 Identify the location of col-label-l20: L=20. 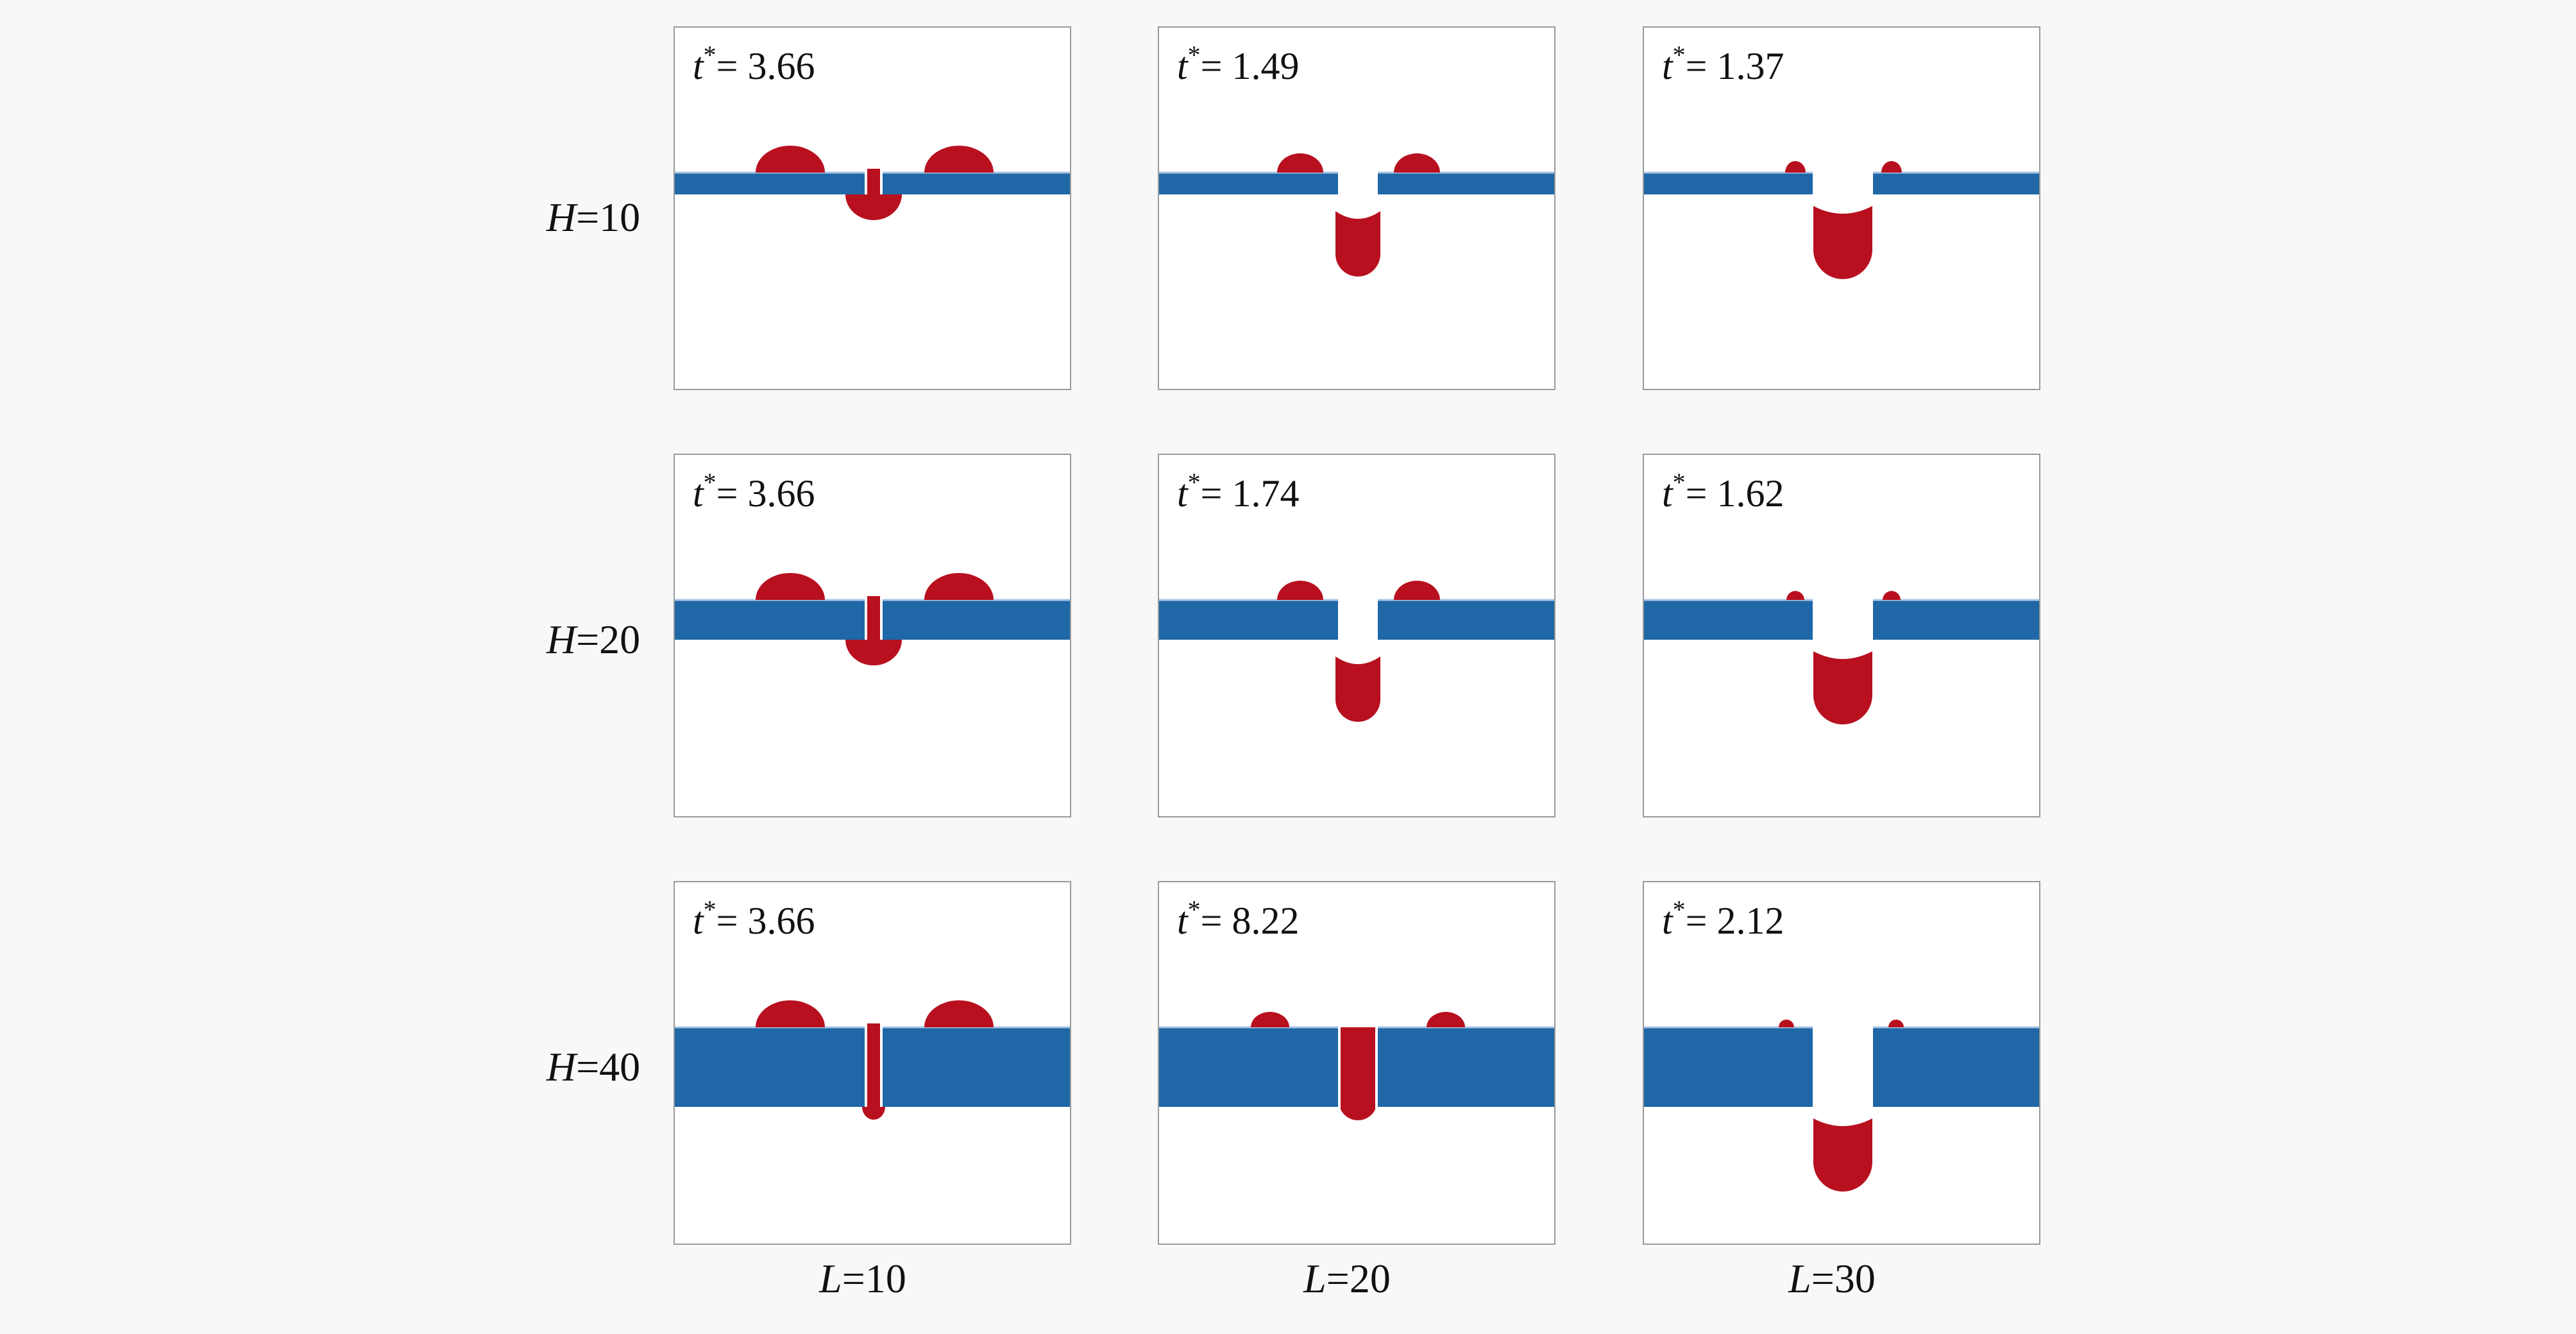
(1347, 1279).